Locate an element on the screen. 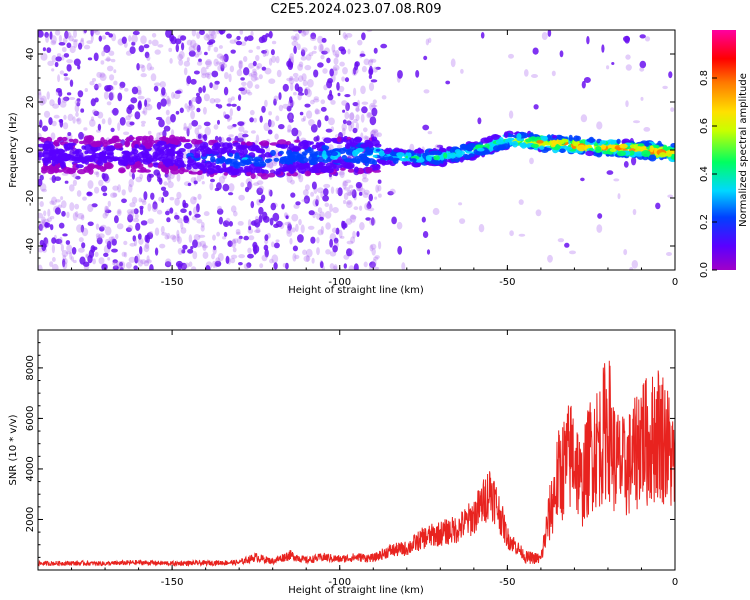  spectrogram-y-tick-label: 0 is located at coordinates (30, 150).